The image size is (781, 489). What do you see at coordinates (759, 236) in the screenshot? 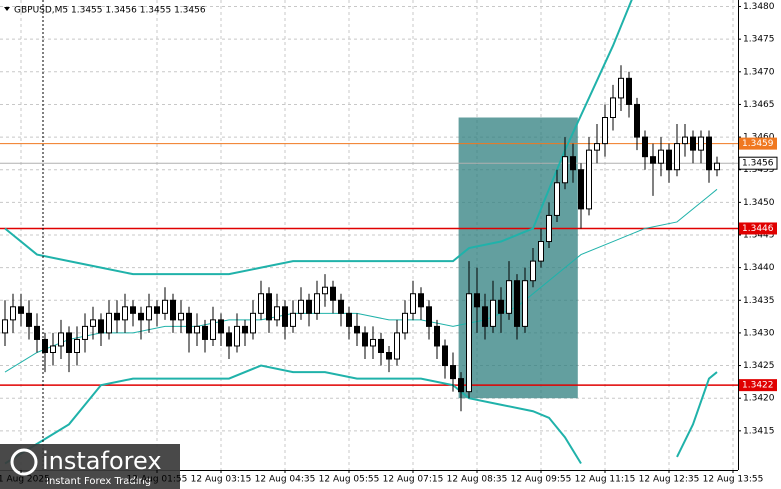
I see `y-tick-label: 1.3445` at bounding box center [759, 236].